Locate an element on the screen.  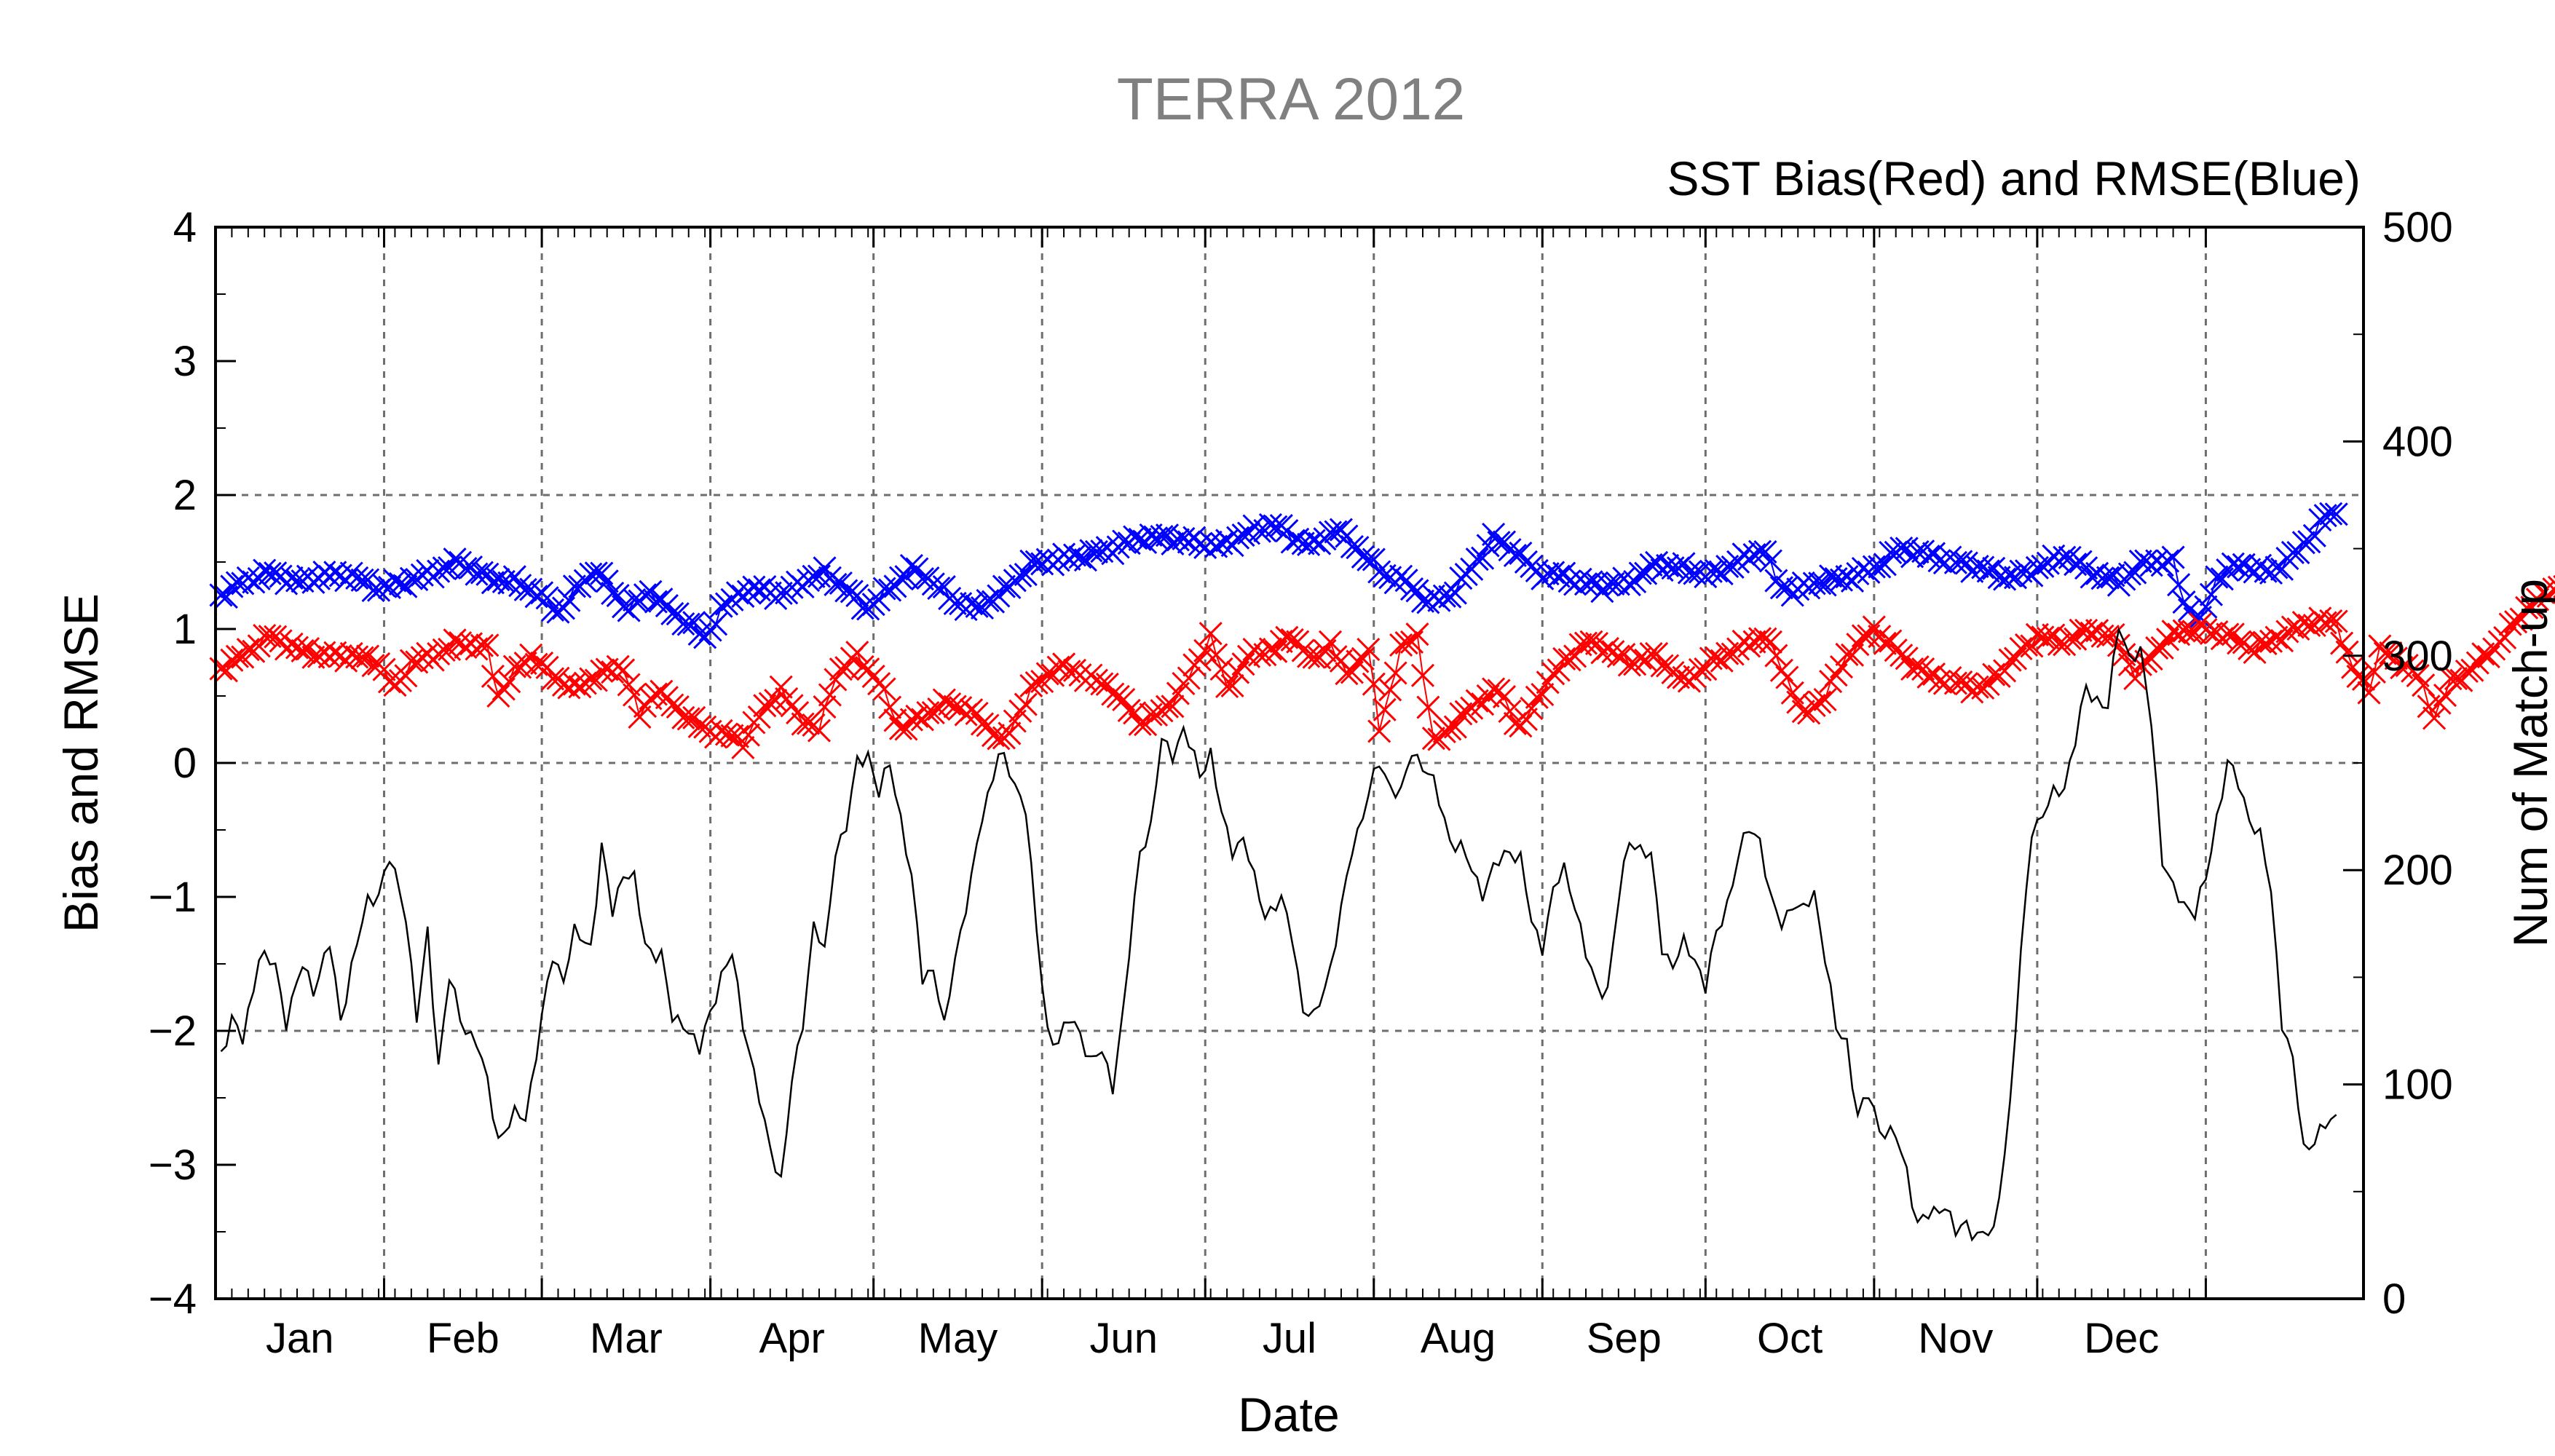
y2-tick-label: 200 is located at coordinates (2417, 870).